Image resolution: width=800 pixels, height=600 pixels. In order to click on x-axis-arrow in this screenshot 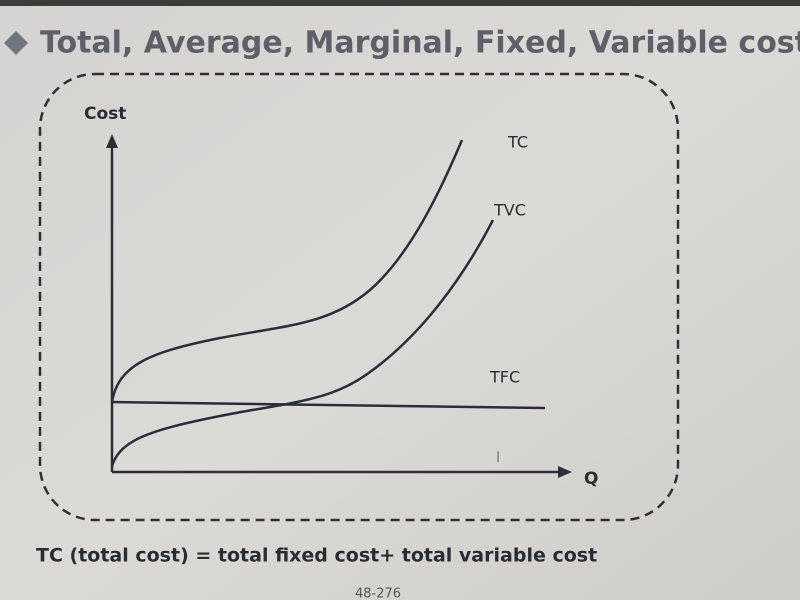, I will do `click(565, 472)`.